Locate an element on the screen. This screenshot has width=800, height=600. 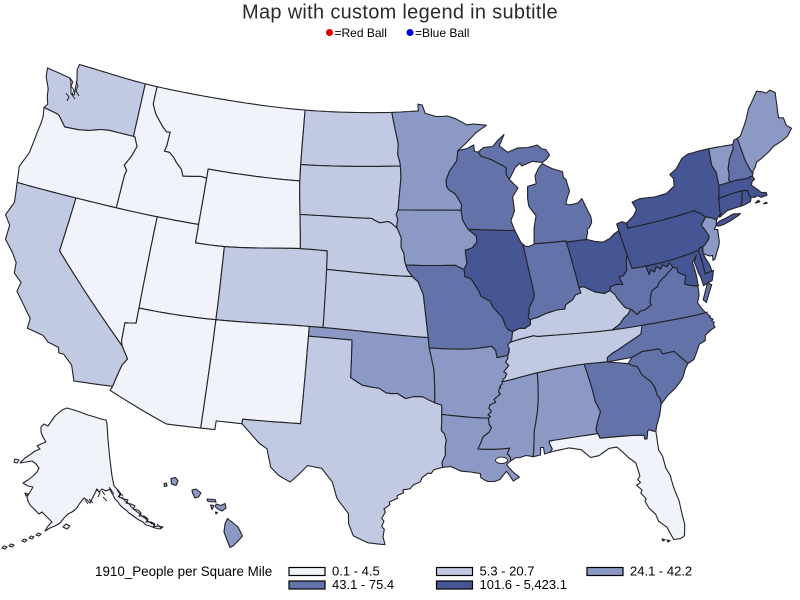
svg-text: 5.3 - 20.7 is located at coordinates (507, 571).